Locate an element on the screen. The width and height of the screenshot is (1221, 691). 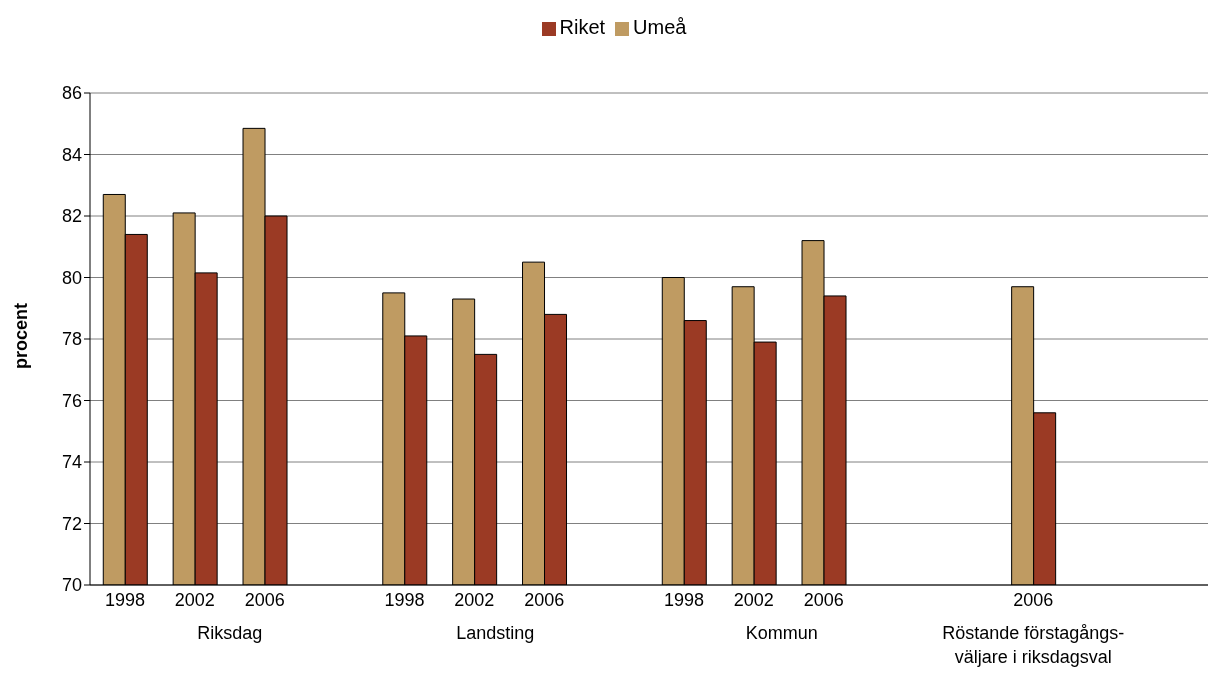
text: Röstande förstagångs- väljare i riksdagsval is located at coordinates (1033, 645).